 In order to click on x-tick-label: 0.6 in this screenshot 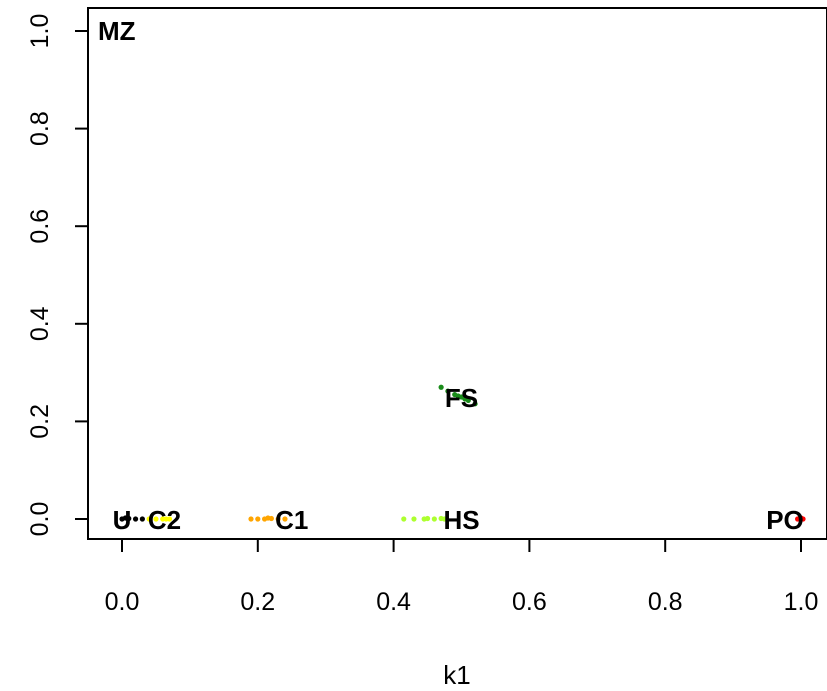, I will do `click(529, 602)`.